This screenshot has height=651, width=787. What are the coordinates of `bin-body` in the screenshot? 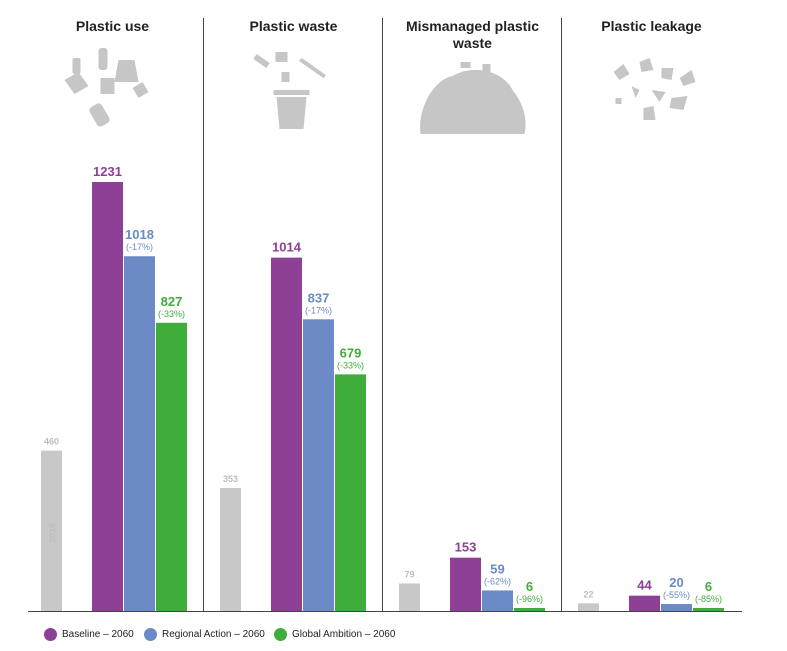 It's located at (291, 113).